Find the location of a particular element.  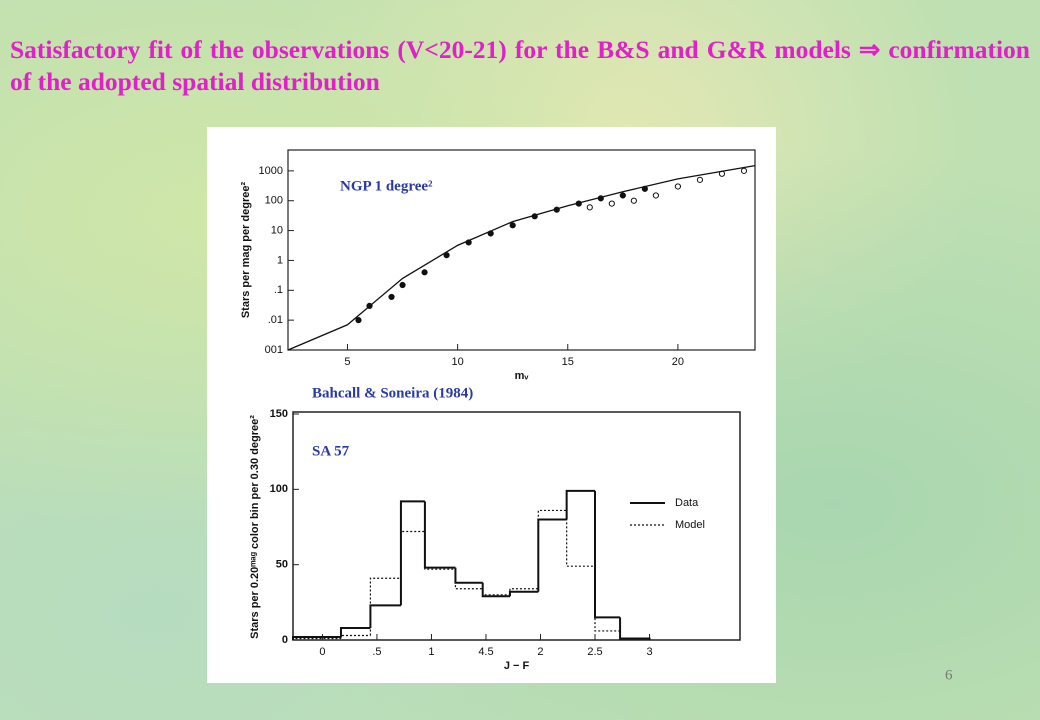

annotation: SA 57 is located at coordinates (331, 451).